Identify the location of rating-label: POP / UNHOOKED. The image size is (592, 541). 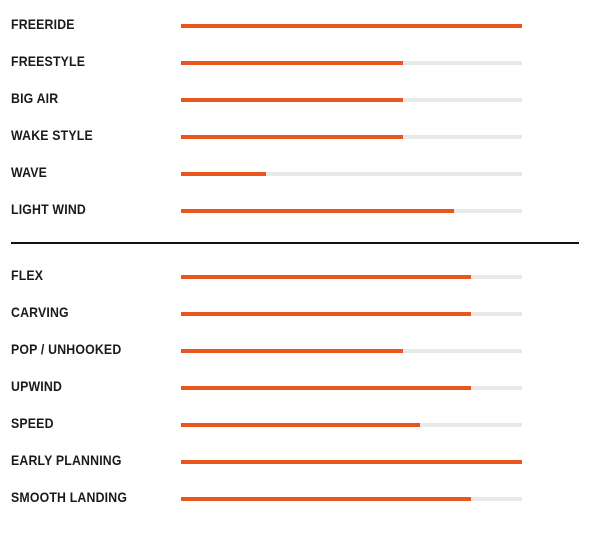
(66, 349).